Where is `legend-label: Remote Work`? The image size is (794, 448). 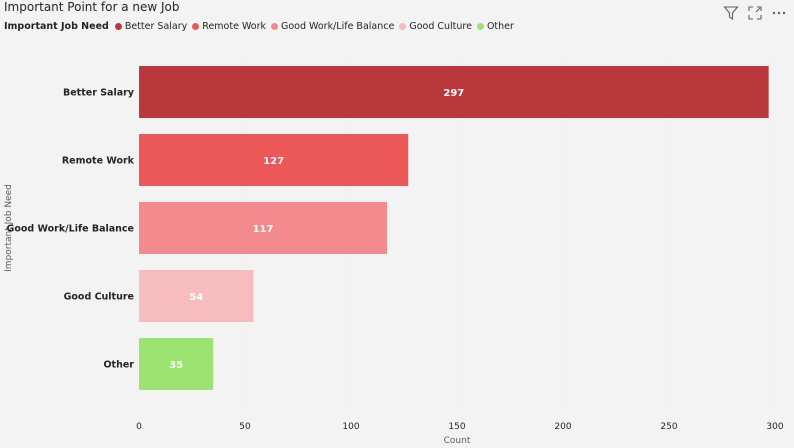 legend-label: Remote Work is located at coordinates (234, 26).